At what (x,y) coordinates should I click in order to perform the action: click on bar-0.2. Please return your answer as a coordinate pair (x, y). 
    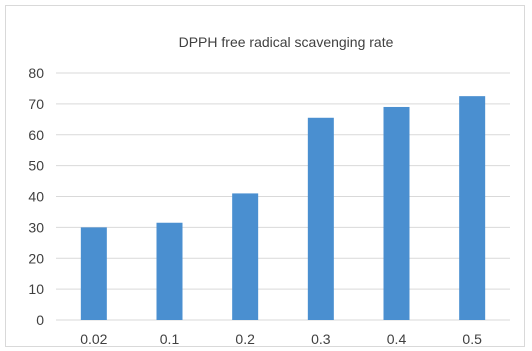
    Looking at the image, I should click on (245, 256).